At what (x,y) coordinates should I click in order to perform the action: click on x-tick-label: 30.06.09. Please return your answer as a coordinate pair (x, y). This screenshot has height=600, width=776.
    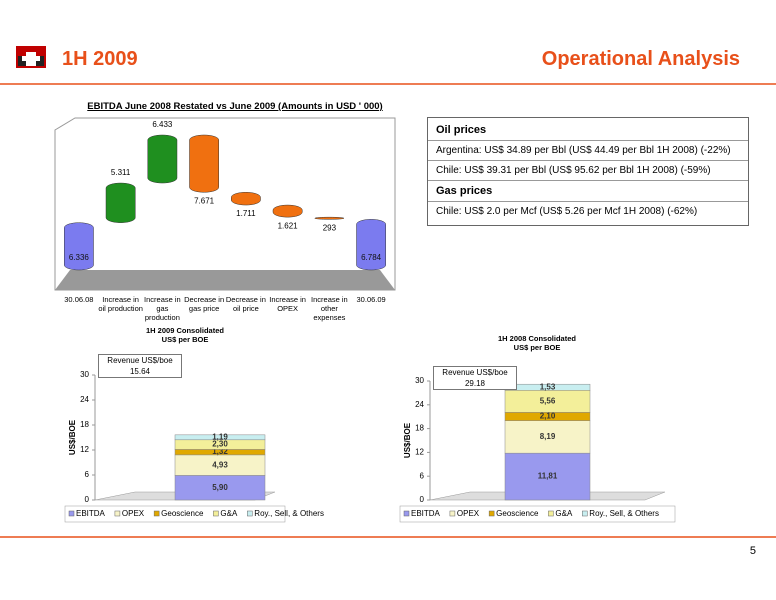
    Looking at the image, I should click on (371, 299).